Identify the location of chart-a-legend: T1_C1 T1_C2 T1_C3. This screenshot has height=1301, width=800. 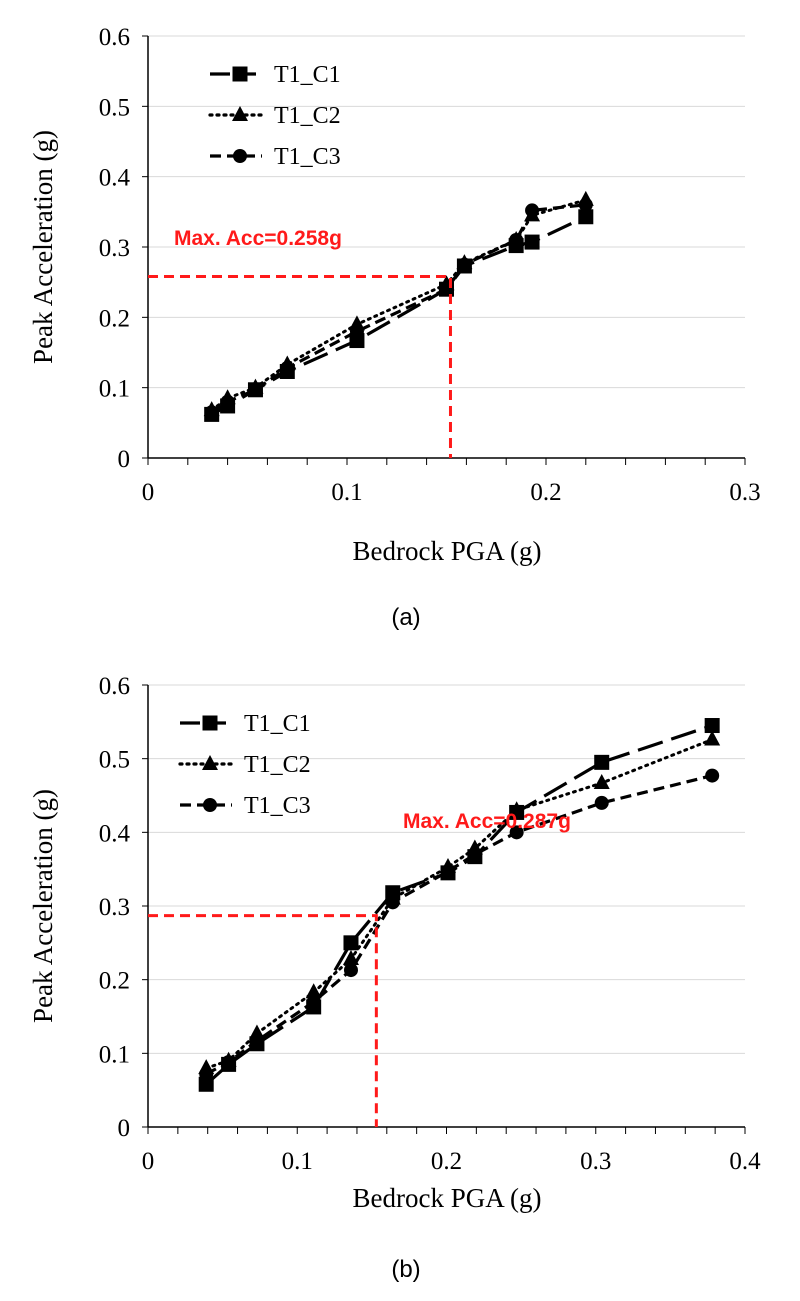
(274, 116).